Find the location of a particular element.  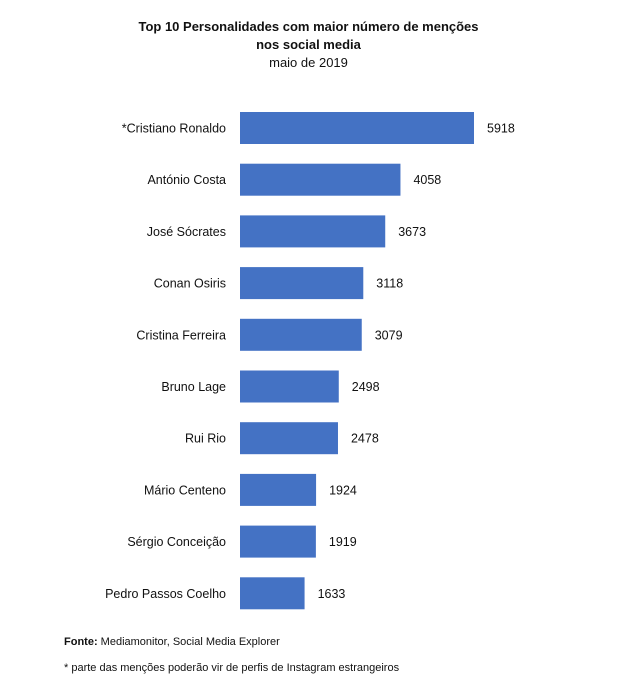

source-label: Fonte: is located at coordinates (81, 642).